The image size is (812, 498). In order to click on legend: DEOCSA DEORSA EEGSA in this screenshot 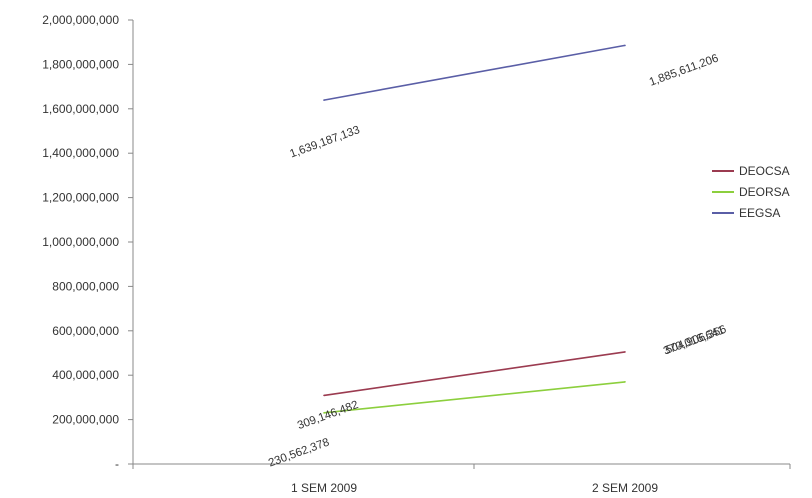, I will do `click(751, 192)`.